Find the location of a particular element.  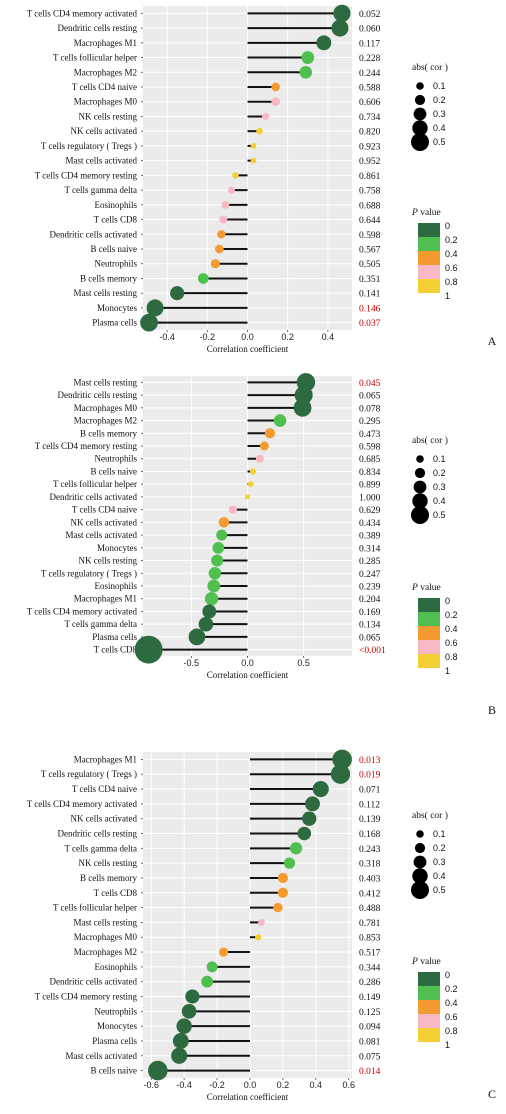

category-label: B cells memory is located at coordinates (108, 878).